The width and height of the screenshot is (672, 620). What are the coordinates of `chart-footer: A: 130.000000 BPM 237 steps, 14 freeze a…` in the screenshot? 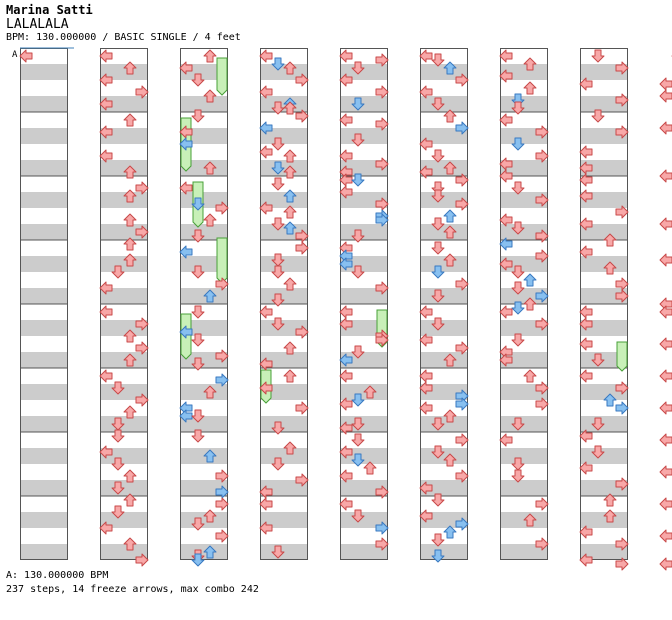 It's located at (132, 583).